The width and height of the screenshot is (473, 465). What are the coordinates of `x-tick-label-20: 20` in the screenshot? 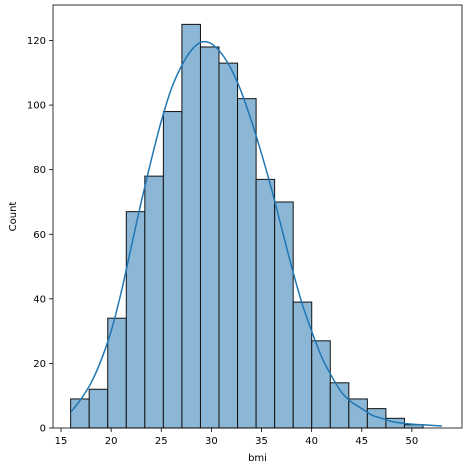 It's located at (111, 441).